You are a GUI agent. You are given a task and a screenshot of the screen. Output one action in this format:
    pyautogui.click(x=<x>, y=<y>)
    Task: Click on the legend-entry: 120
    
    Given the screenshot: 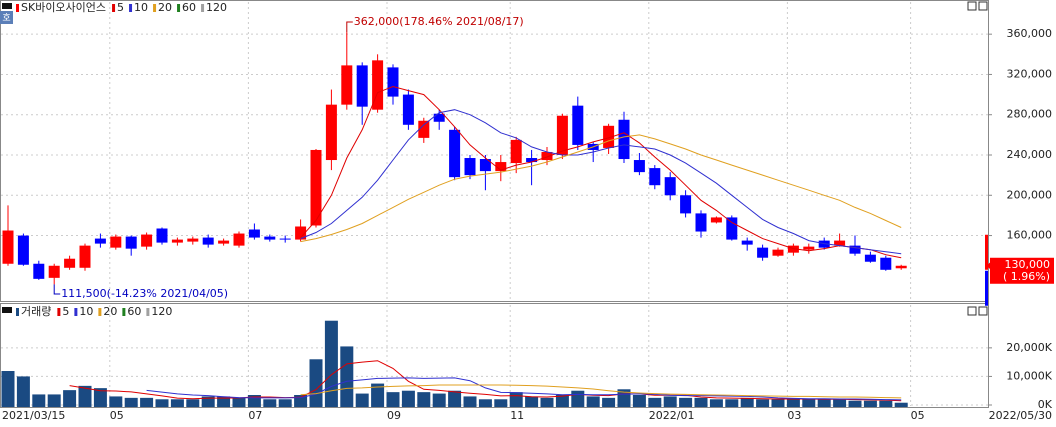 What is the action you would take?
    pyautogui.click(x=216, y=7)
    